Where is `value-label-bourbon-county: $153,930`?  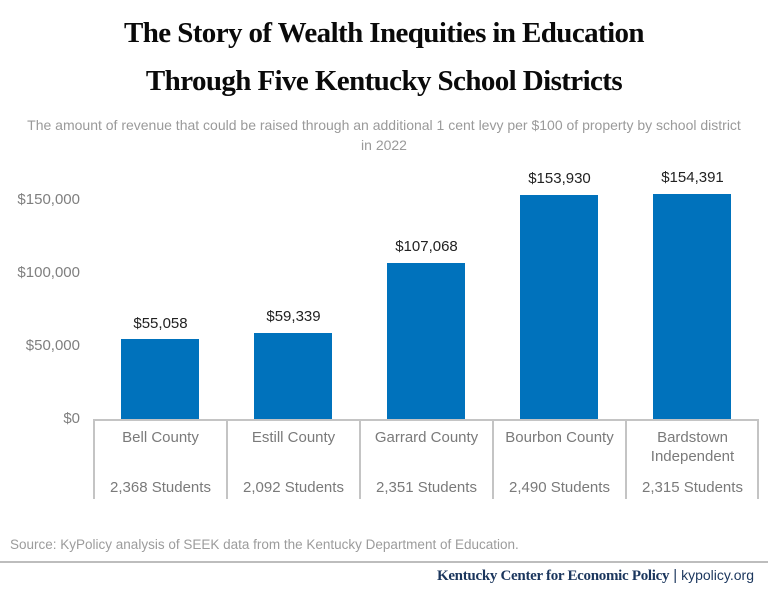
value-label-bourbon-county: $153,930 is located at coordinates (559, 178).